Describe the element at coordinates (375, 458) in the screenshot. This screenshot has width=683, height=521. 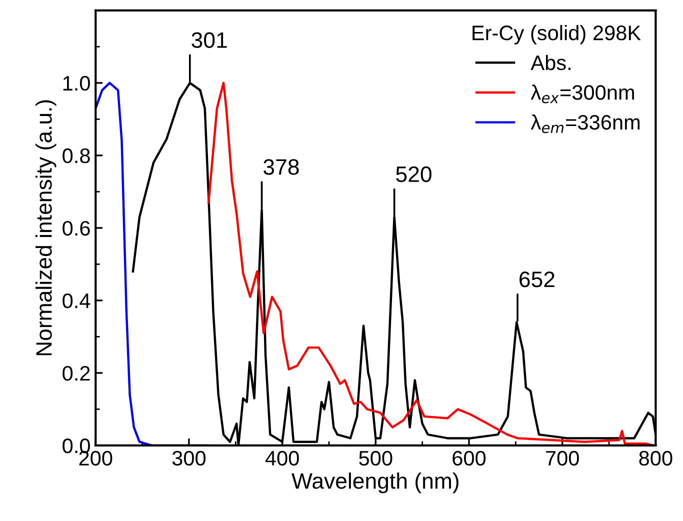
I see `x-tick-label: 500` at that location.